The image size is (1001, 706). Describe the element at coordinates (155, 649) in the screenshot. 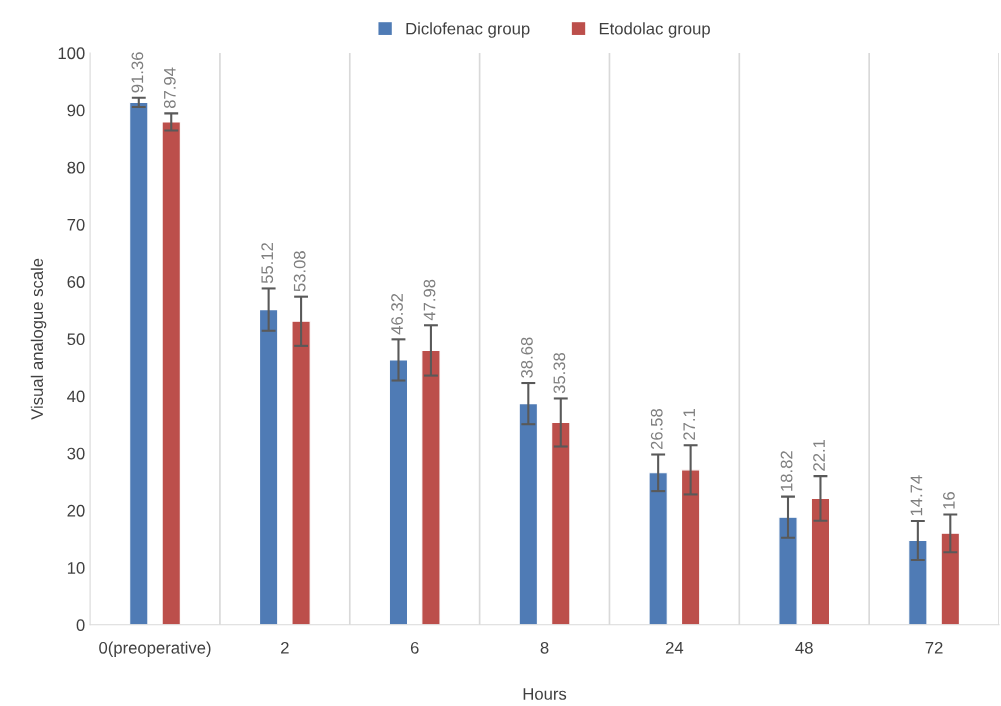

I see `x-tick-label: 0(preoperative)` at that location.